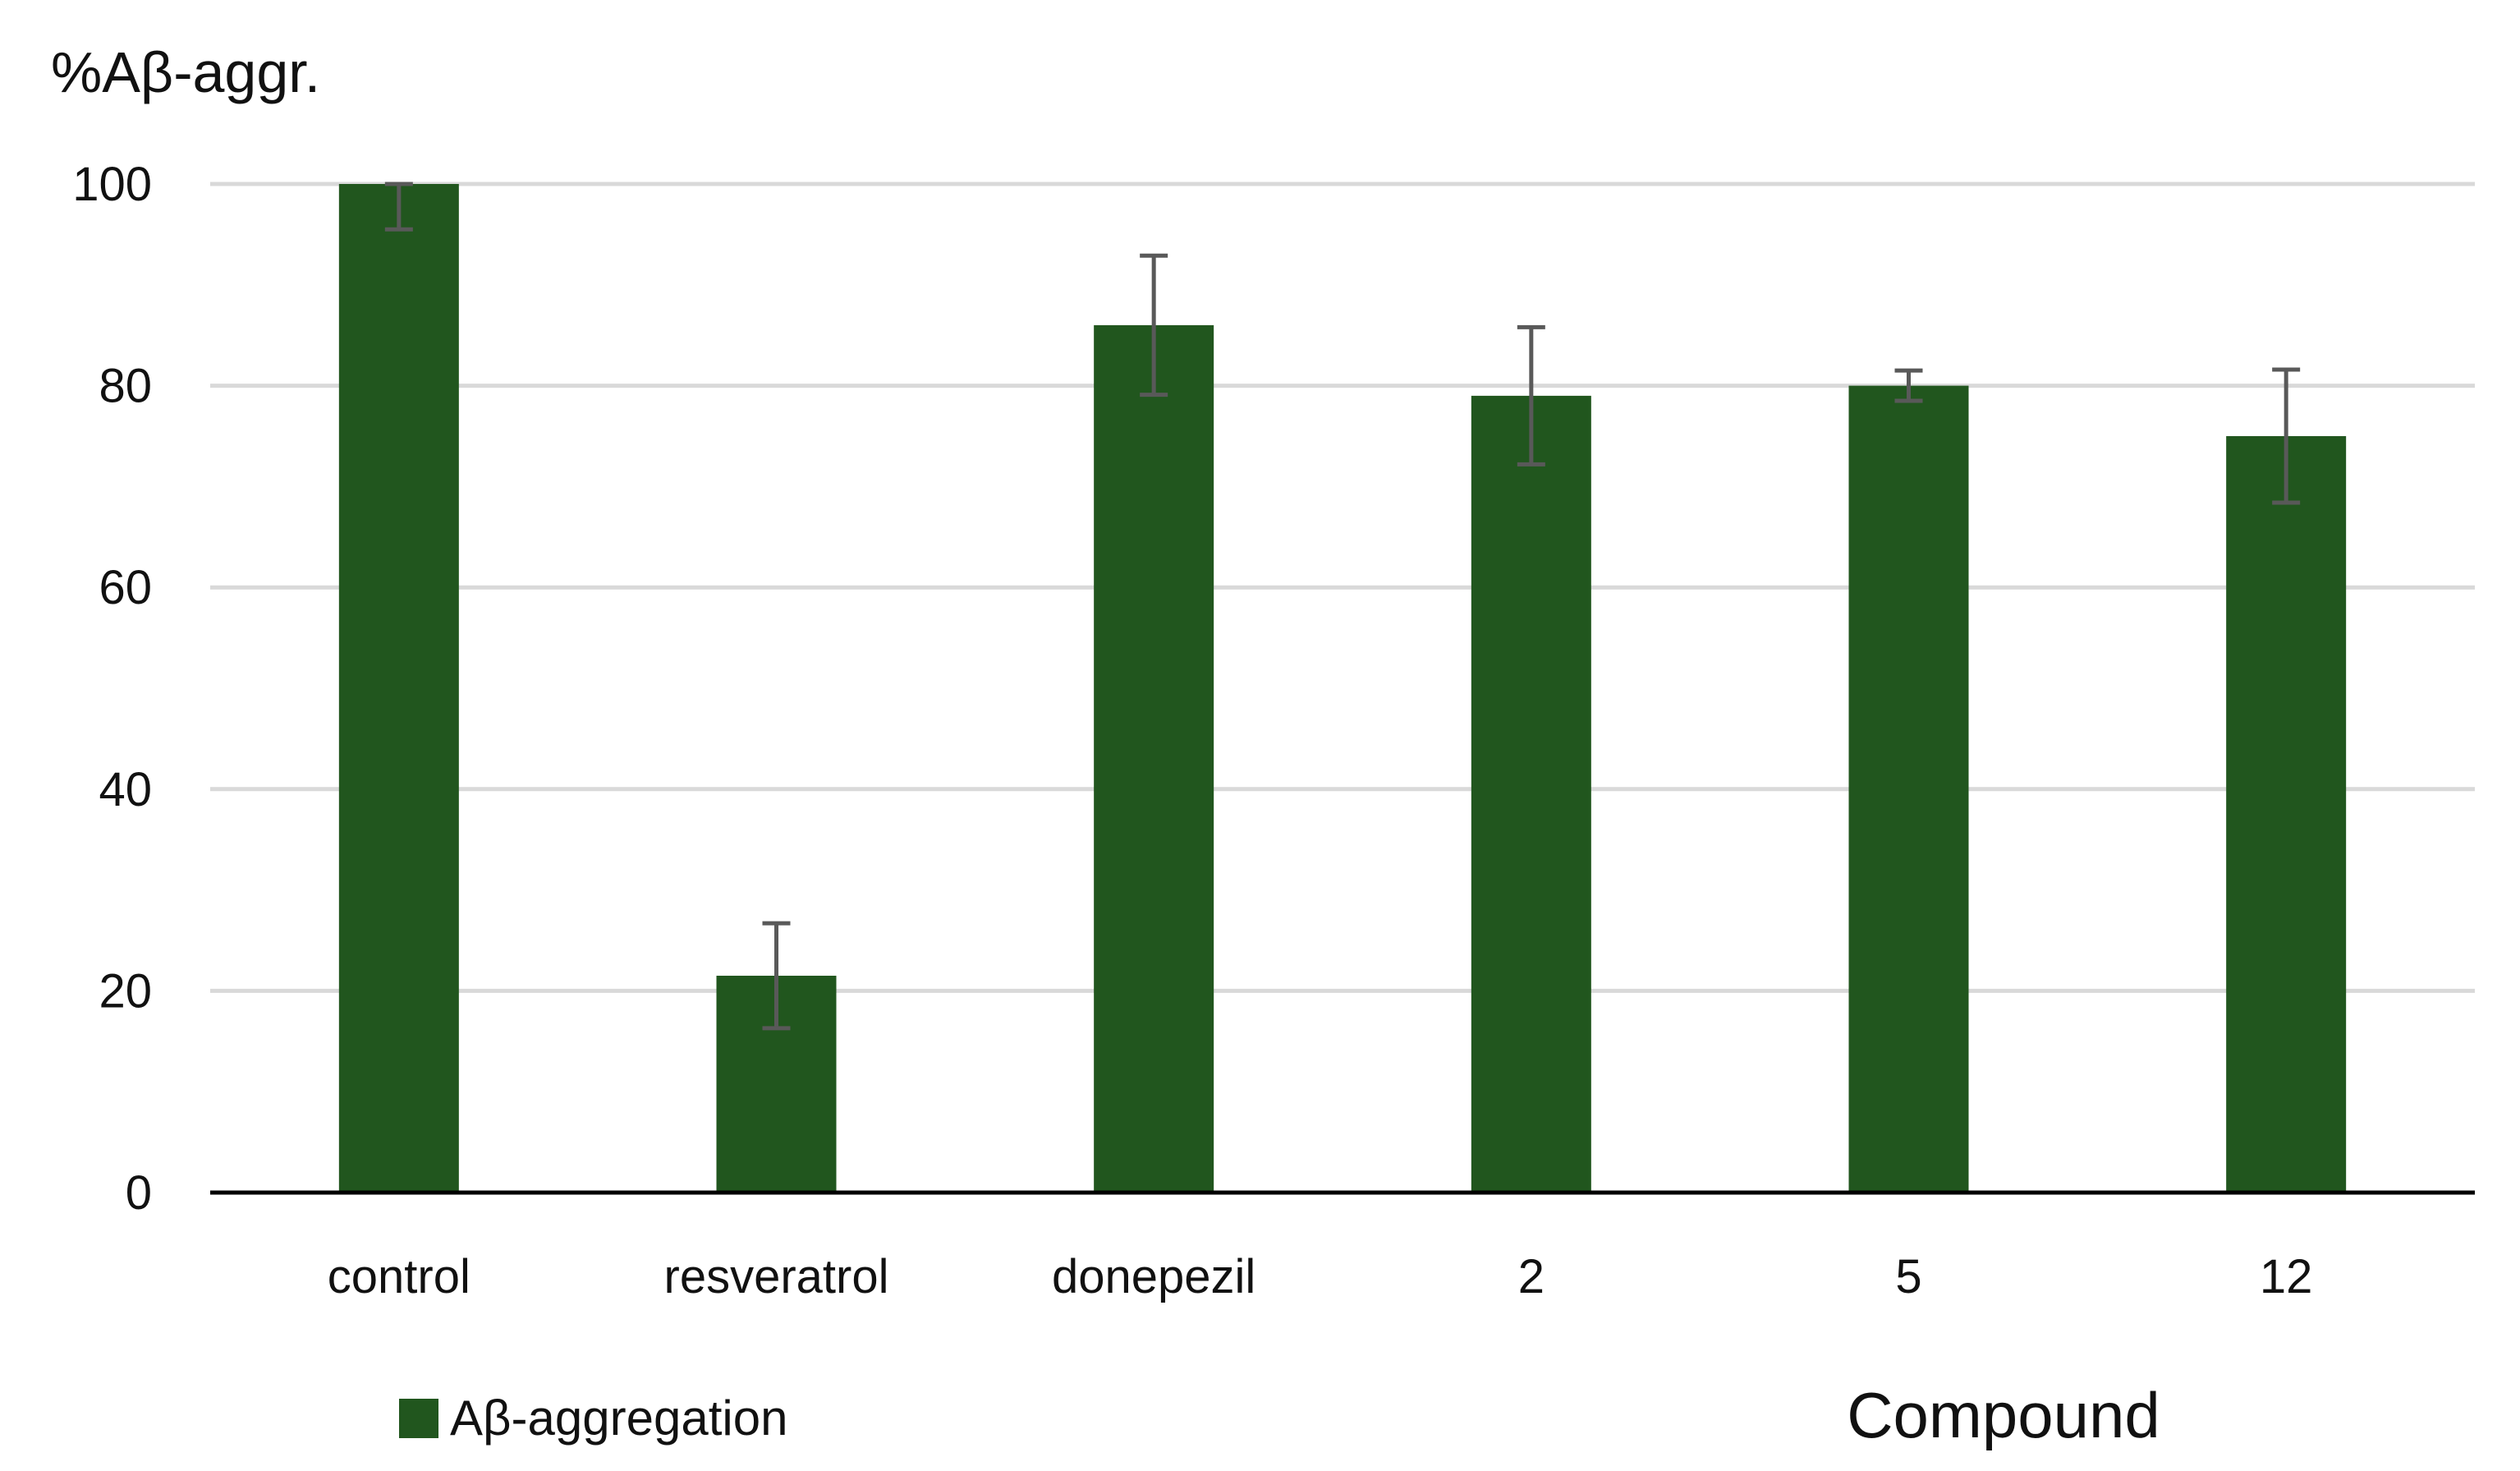  Describe the element at coordinates (1153, 1277) in the screenshot. I see `x-tick-label: donepezil` at that location.